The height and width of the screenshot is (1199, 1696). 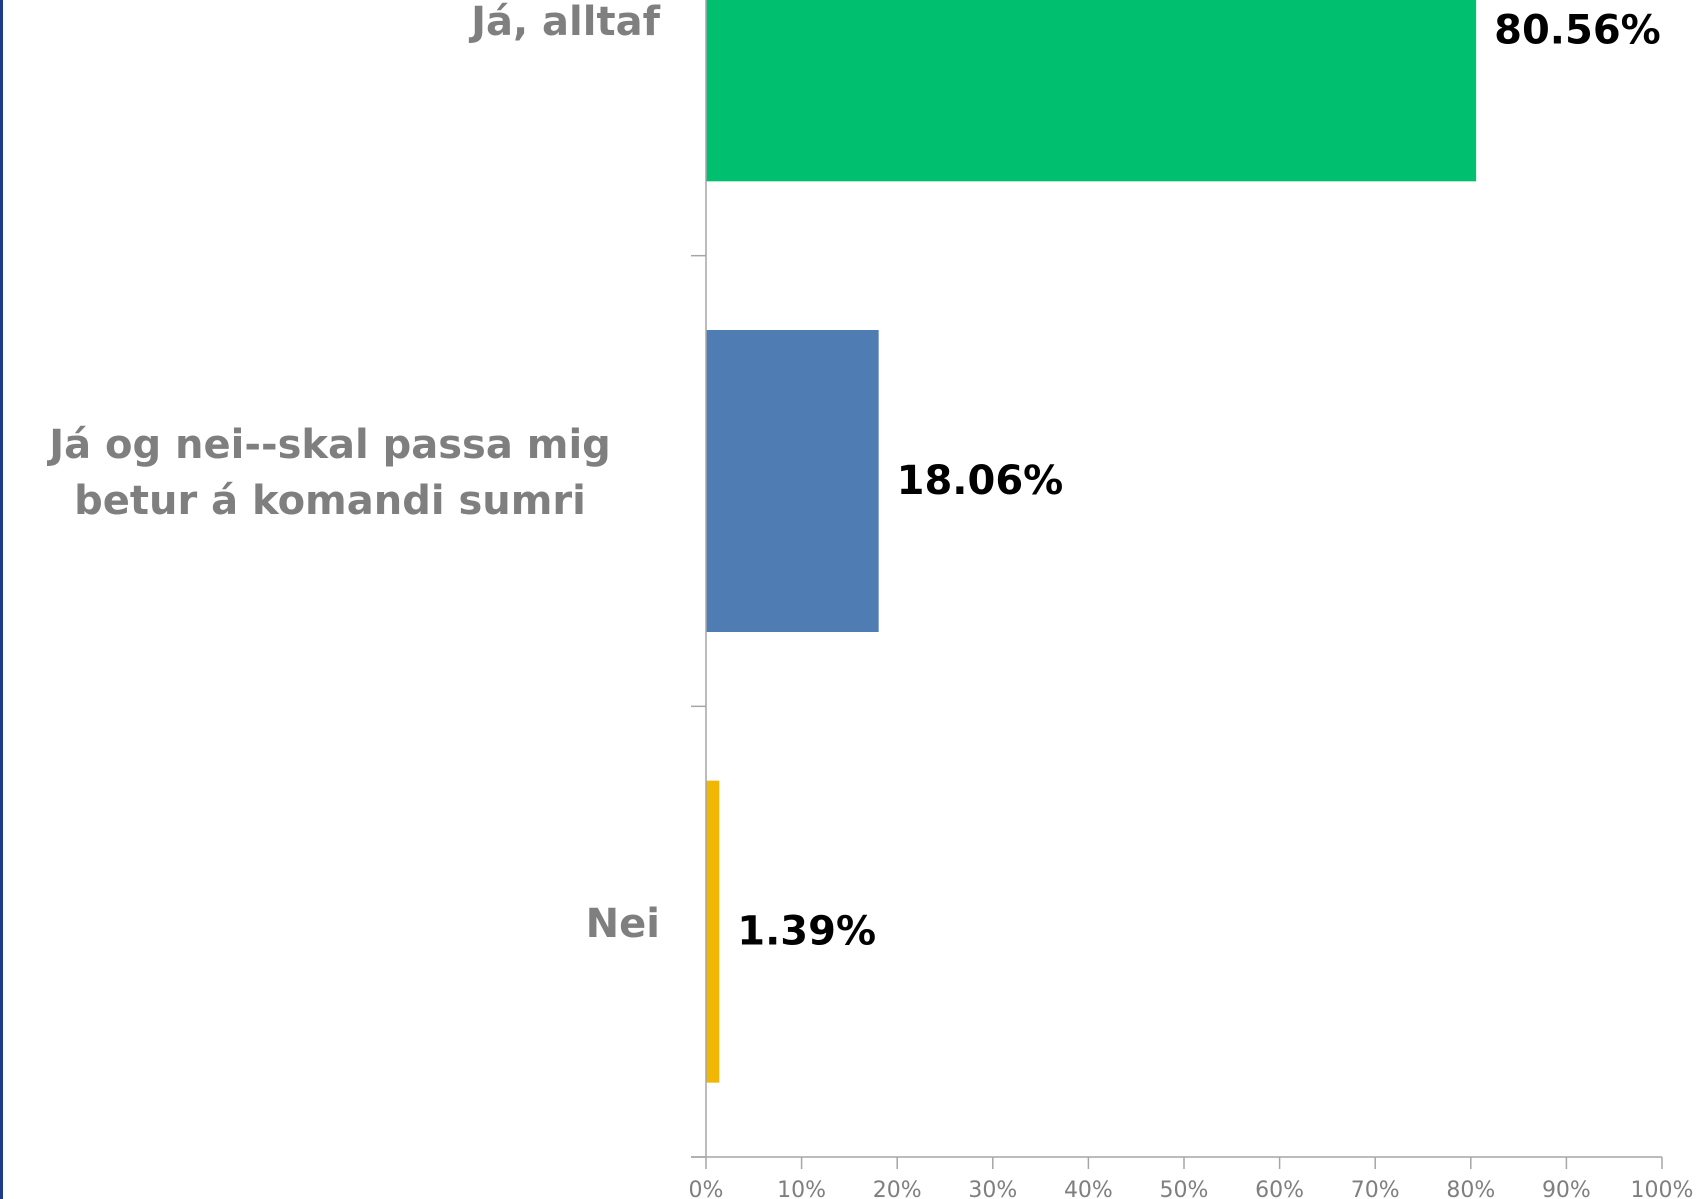 What do you see at coordinates (565, 23) in the screenshot?
I see `category-label-0: Já, alltaf` at bounding box center [565, 23].